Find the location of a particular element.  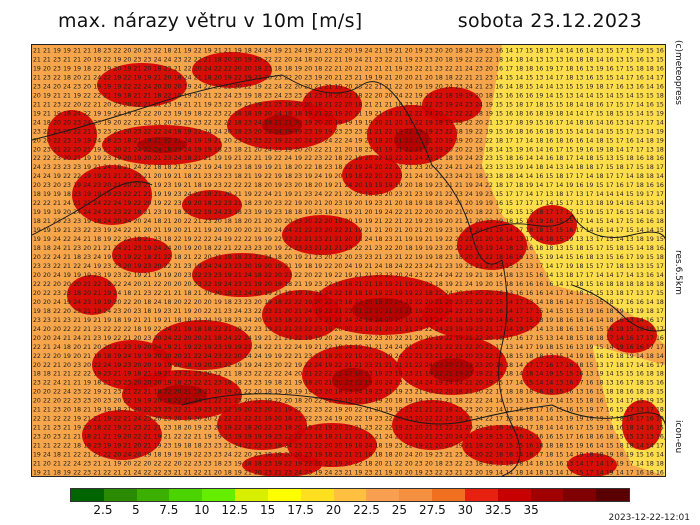

legend-tick-label: 2.5 is located at coordinates (102, 510).